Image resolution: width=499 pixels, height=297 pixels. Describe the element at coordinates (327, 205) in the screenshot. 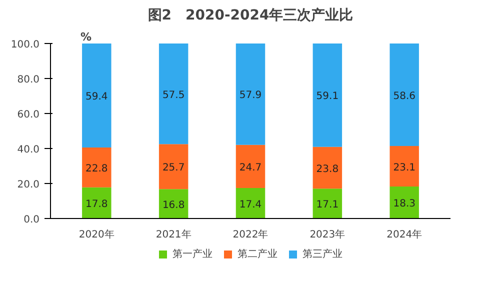

I see `data-label: 17.1` at that location.